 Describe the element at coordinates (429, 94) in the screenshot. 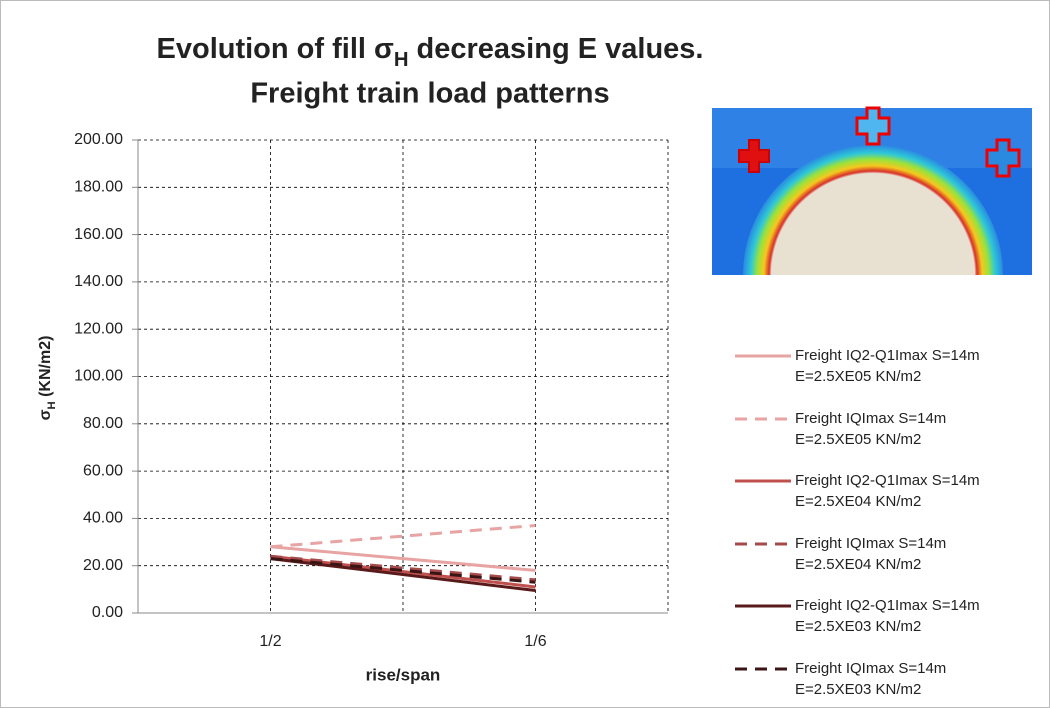

I see `chart-title: Freight train load patterns` at that location.